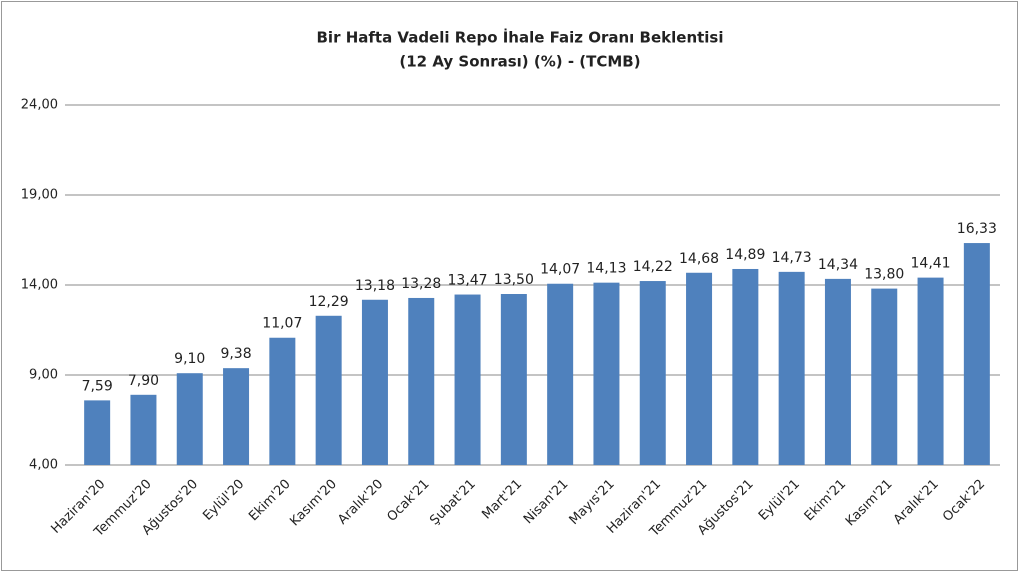 Image resolution: width=1021 pixels, height=574 pixels. I want to click on chart-subtitle: (12 Ay Sonrası) (%) - (TCMB), so click(519, 62).